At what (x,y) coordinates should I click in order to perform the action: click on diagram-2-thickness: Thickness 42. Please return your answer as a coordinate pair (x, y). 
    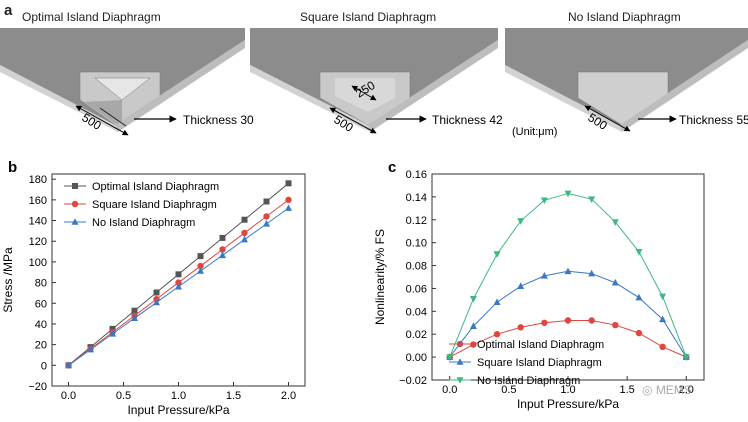
    Looking at the image, I should click on (467, 120).